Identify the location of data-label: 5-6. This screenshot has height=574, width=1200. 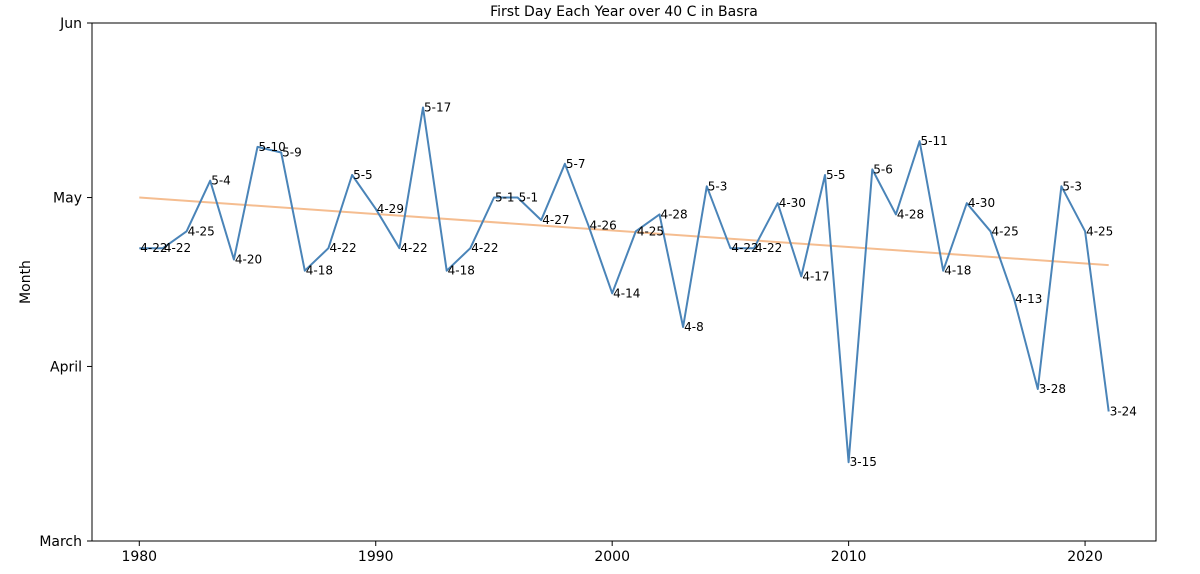
(883, 169).